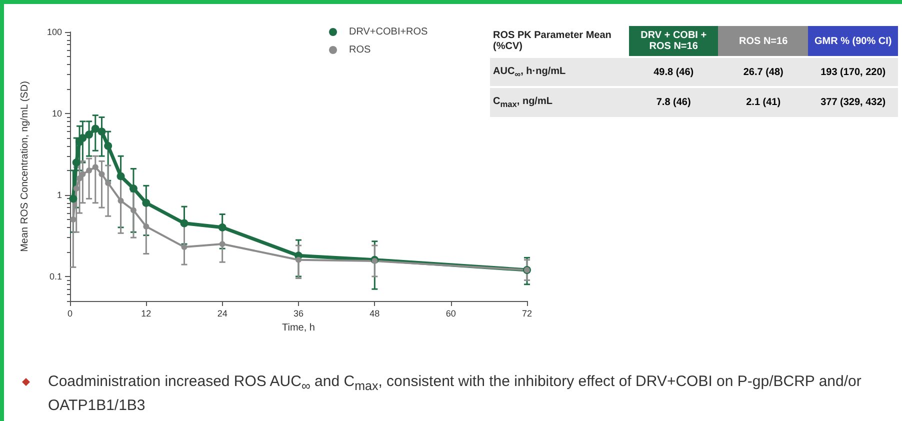 The height and width of the screenshot is (421, 902). What do you see at coordinates (54, 32) in the screenshot?
I see `y-tick-label: 100` at bounding box center [54, 32].